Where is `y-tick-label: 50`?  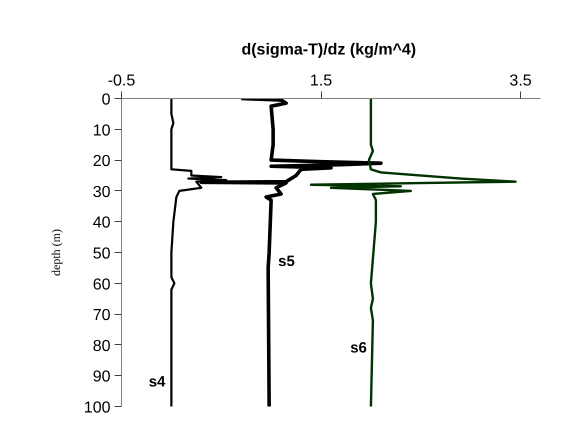
y-tick-label: 50 is located at coordinates (101, 254).